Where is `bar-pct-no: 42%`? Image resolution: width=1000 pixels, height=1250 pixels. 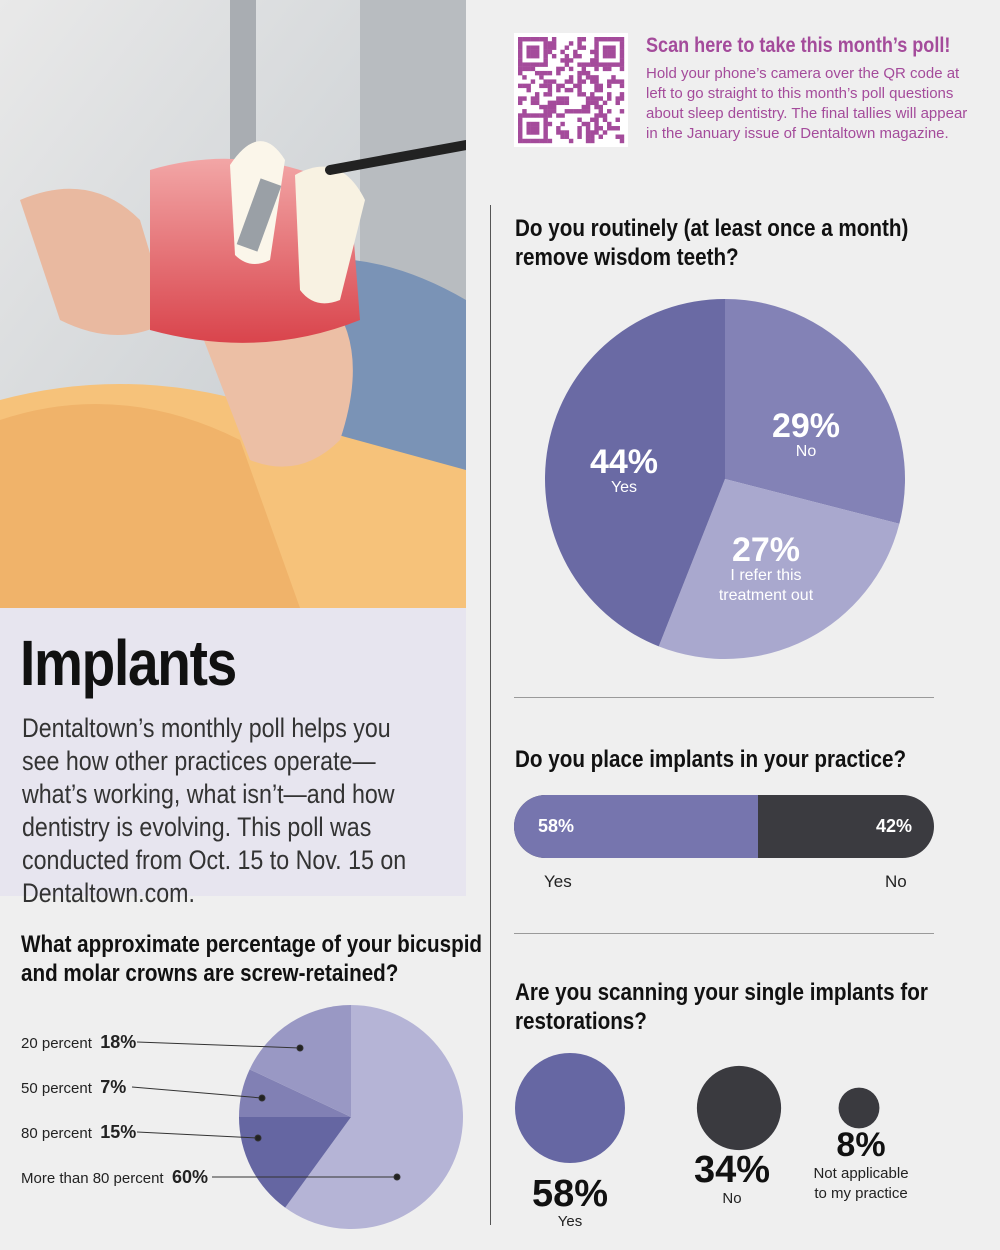 bar-pct-no: 42% is located at coordinates (893, 826).